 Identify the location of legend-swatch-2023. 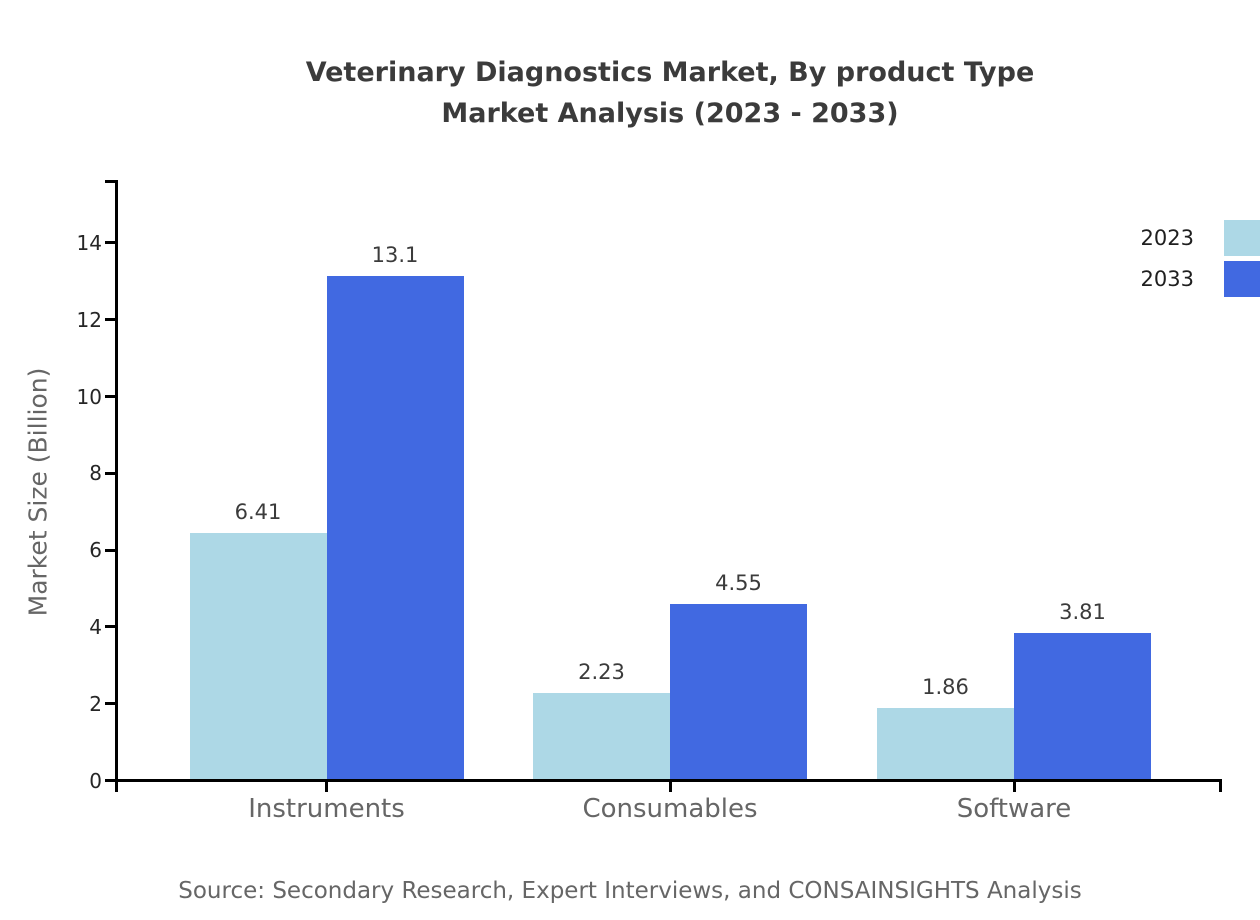
(1242, 238).